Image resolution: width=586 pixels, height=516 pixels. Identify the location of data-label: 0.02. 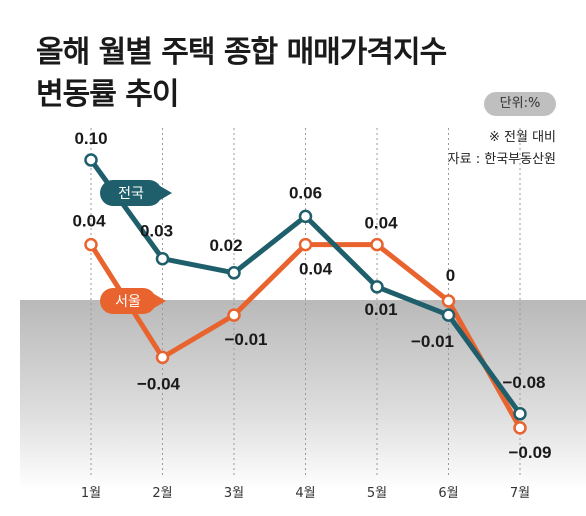
(225, 245).